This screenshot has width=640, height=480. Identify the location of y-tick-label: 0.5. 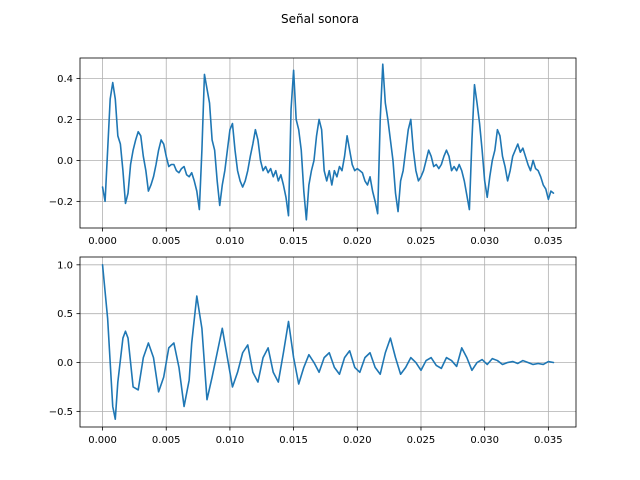
(65, 314).